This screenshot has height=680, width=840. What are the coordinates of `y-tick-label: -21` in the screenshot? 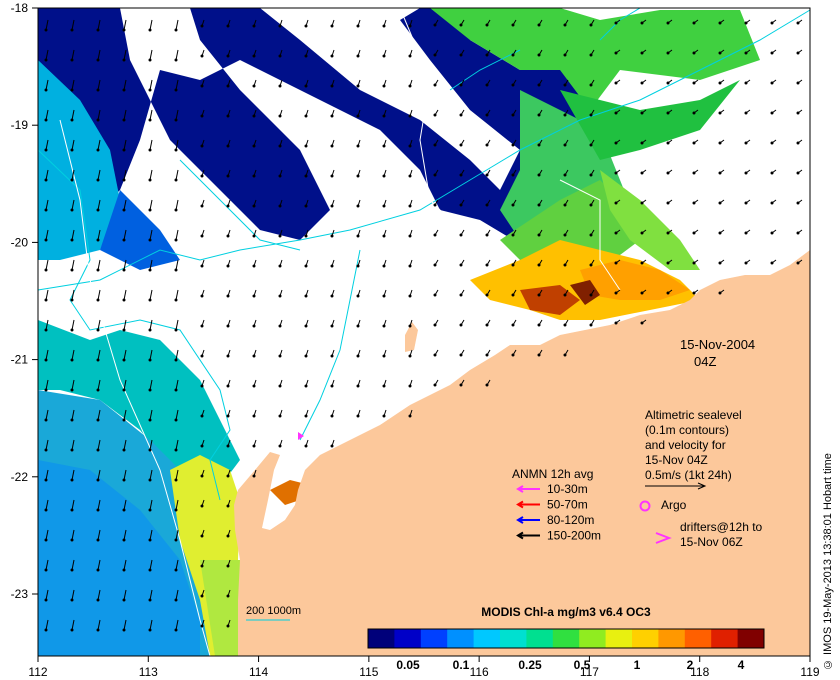 It's located at (20, 360).